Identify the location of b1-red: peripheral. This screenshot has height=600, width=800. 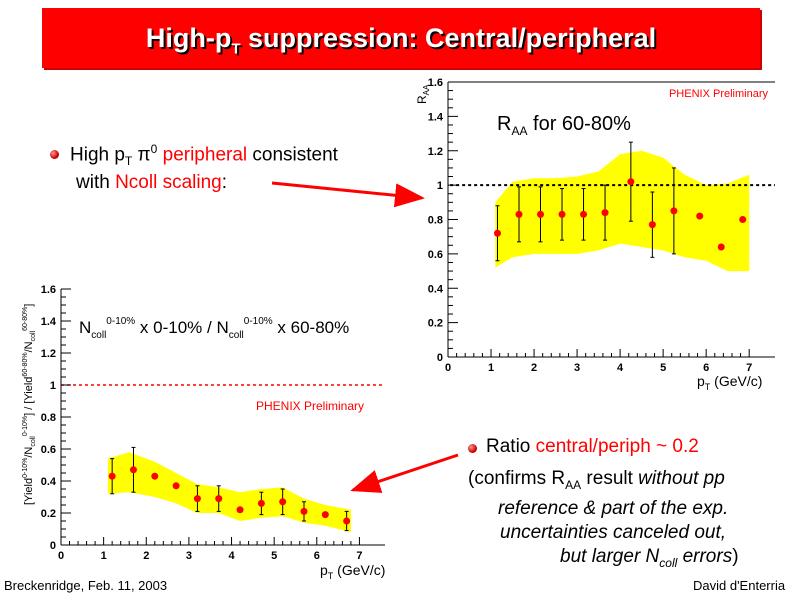
(202, 155).